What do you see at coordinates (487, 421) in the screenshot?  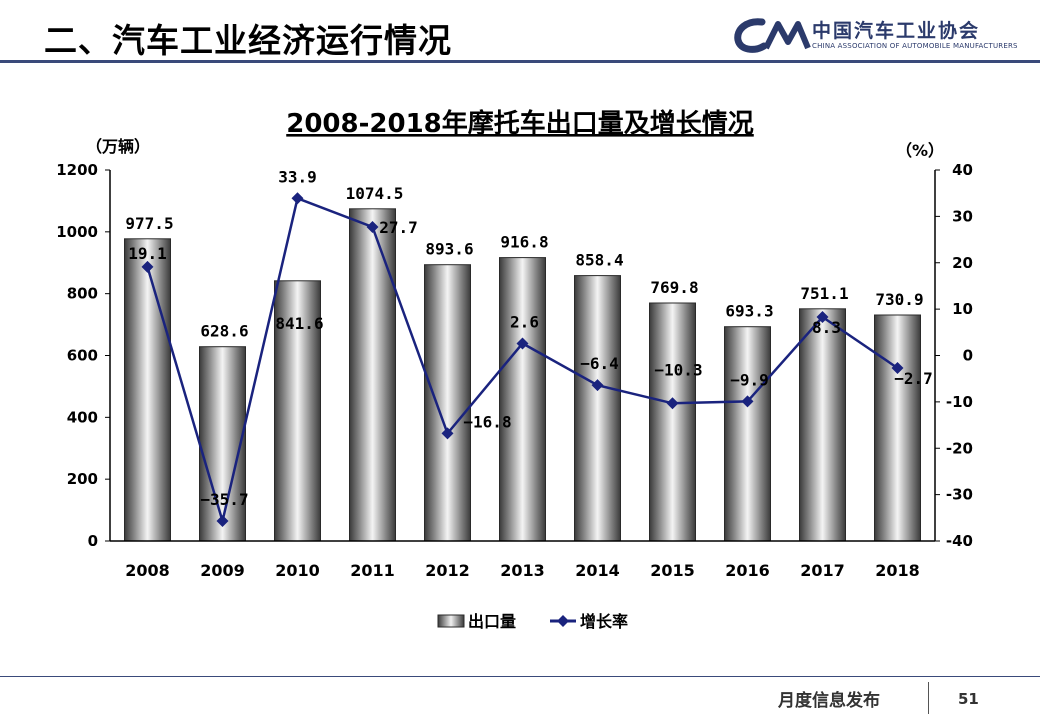 I see `growth-rate-label: −16.8` at bounding box center [487, 421].